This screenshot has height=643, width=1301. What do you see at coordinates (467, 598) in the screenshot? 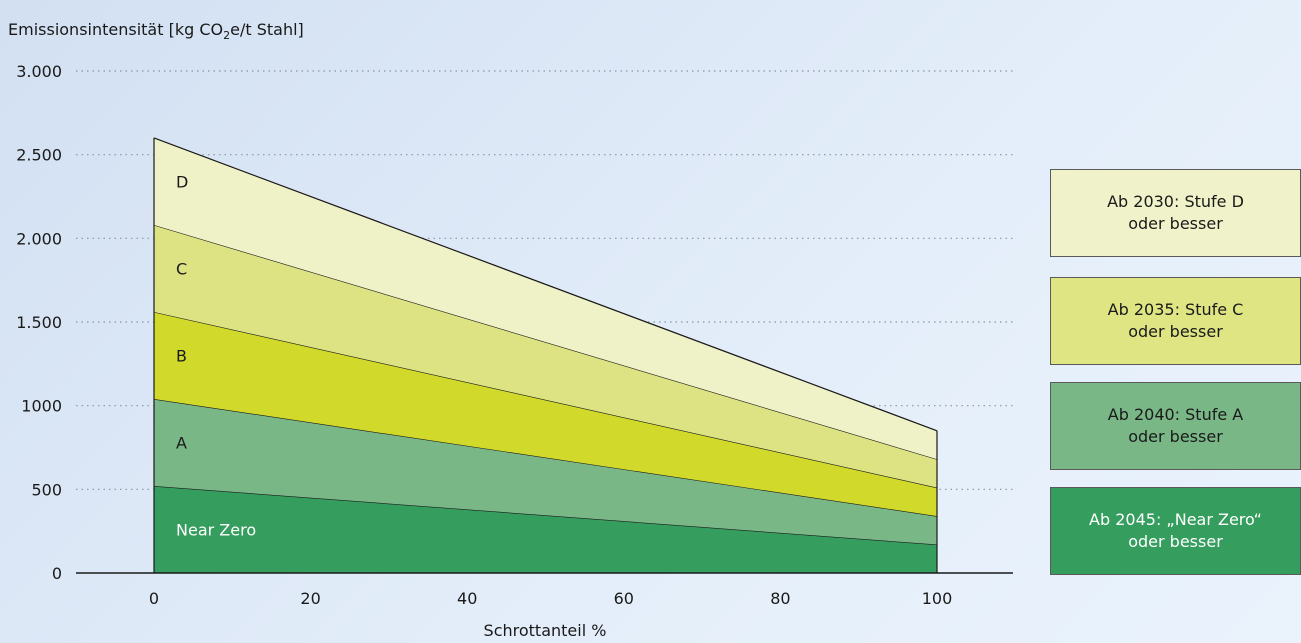
I see `x-tick-label: 40` at bounding box center [467, 598].